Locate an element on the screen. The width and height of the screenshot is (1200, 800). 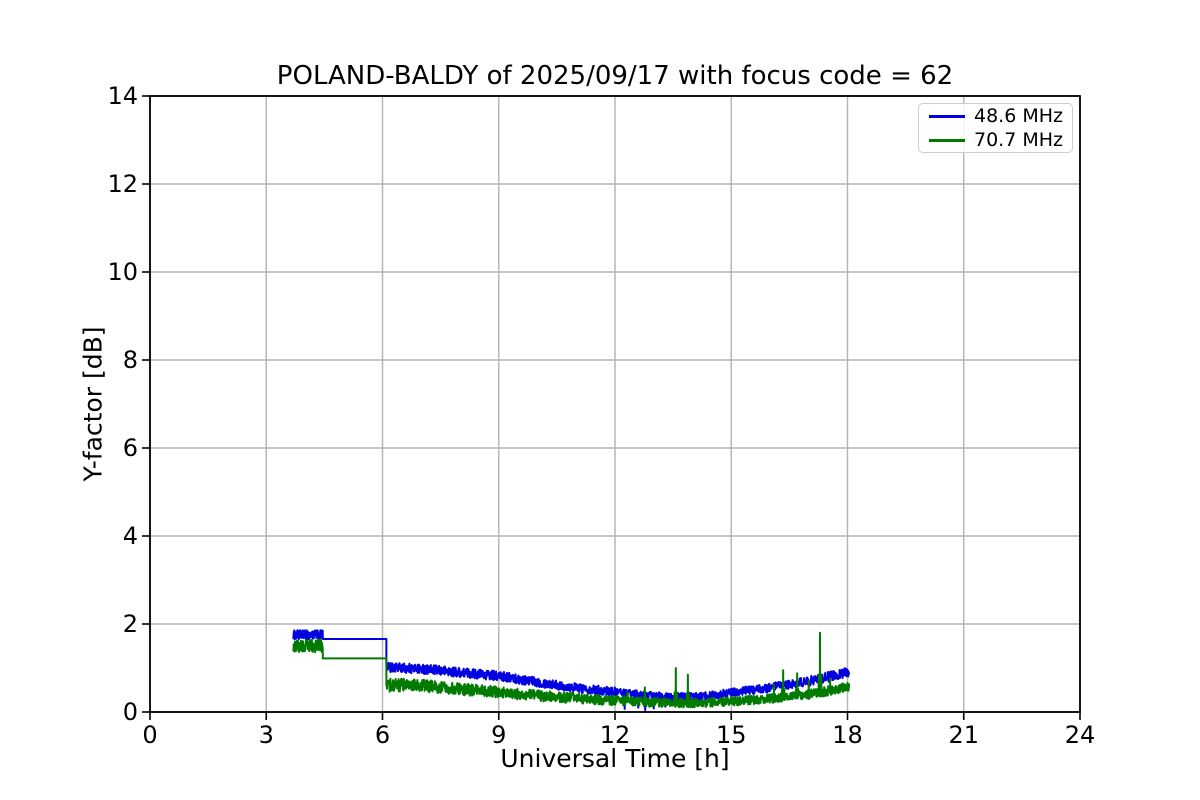
x-tick-label: 24 is located at coordinates (1080, 735).